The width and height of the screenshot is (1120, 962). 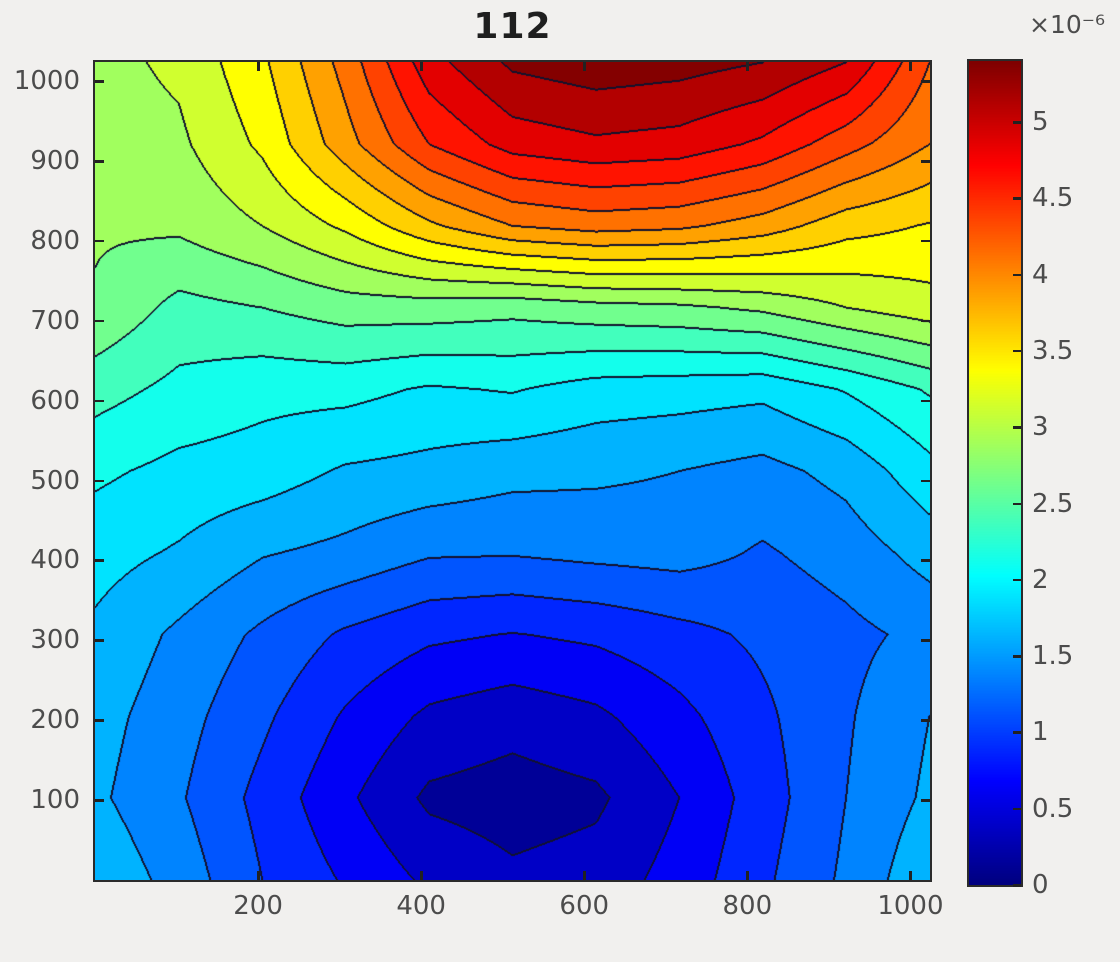 What do you see at coordinates (55, 720) in the screenshot?
I see `y-tick-label: 200` at bounding box center [55, 720].